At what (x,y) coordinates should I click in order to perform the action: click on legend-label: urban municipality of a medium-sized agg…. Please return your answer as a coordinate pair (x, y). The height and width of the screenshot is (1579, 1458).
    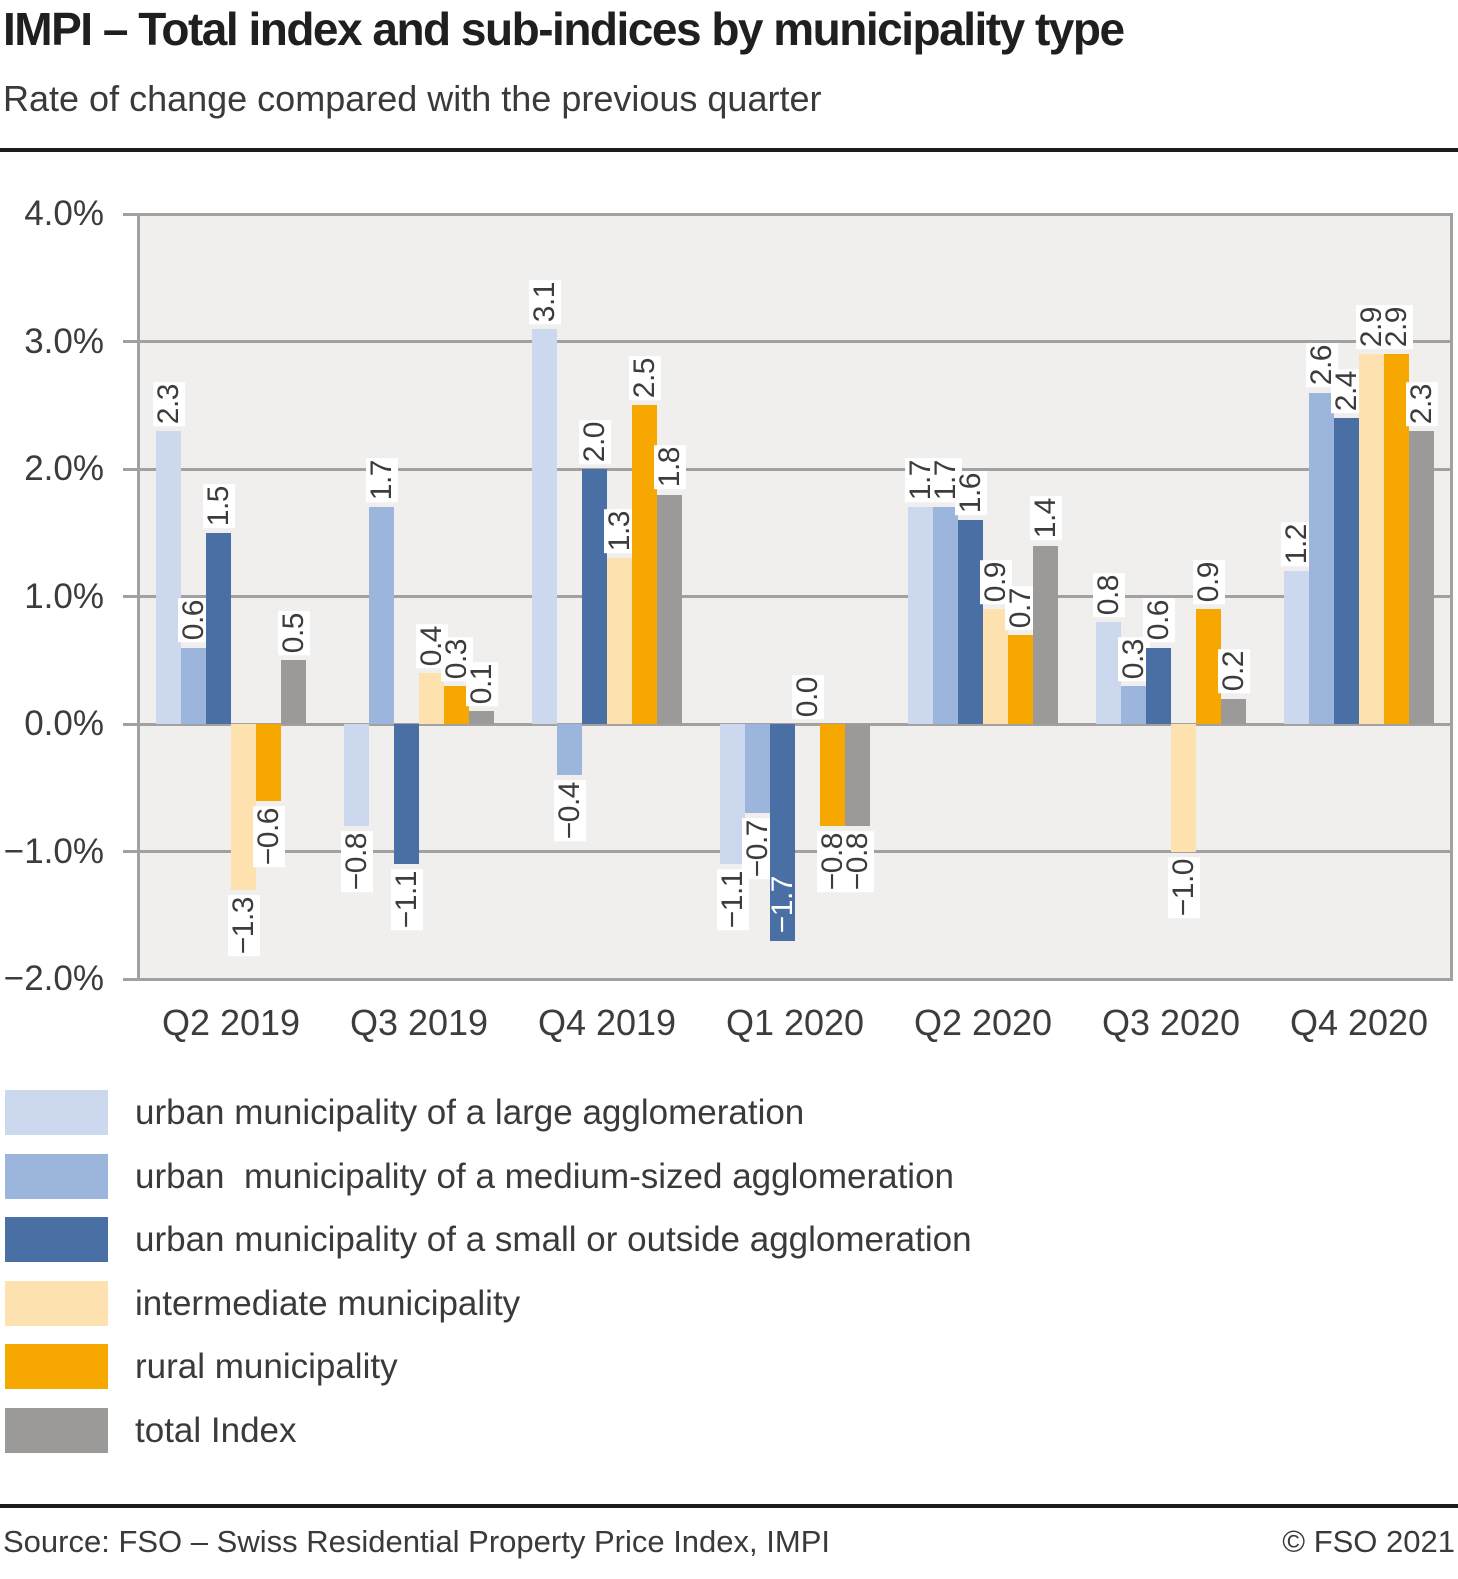
    Looking at the image, I should click on (545, 1176).